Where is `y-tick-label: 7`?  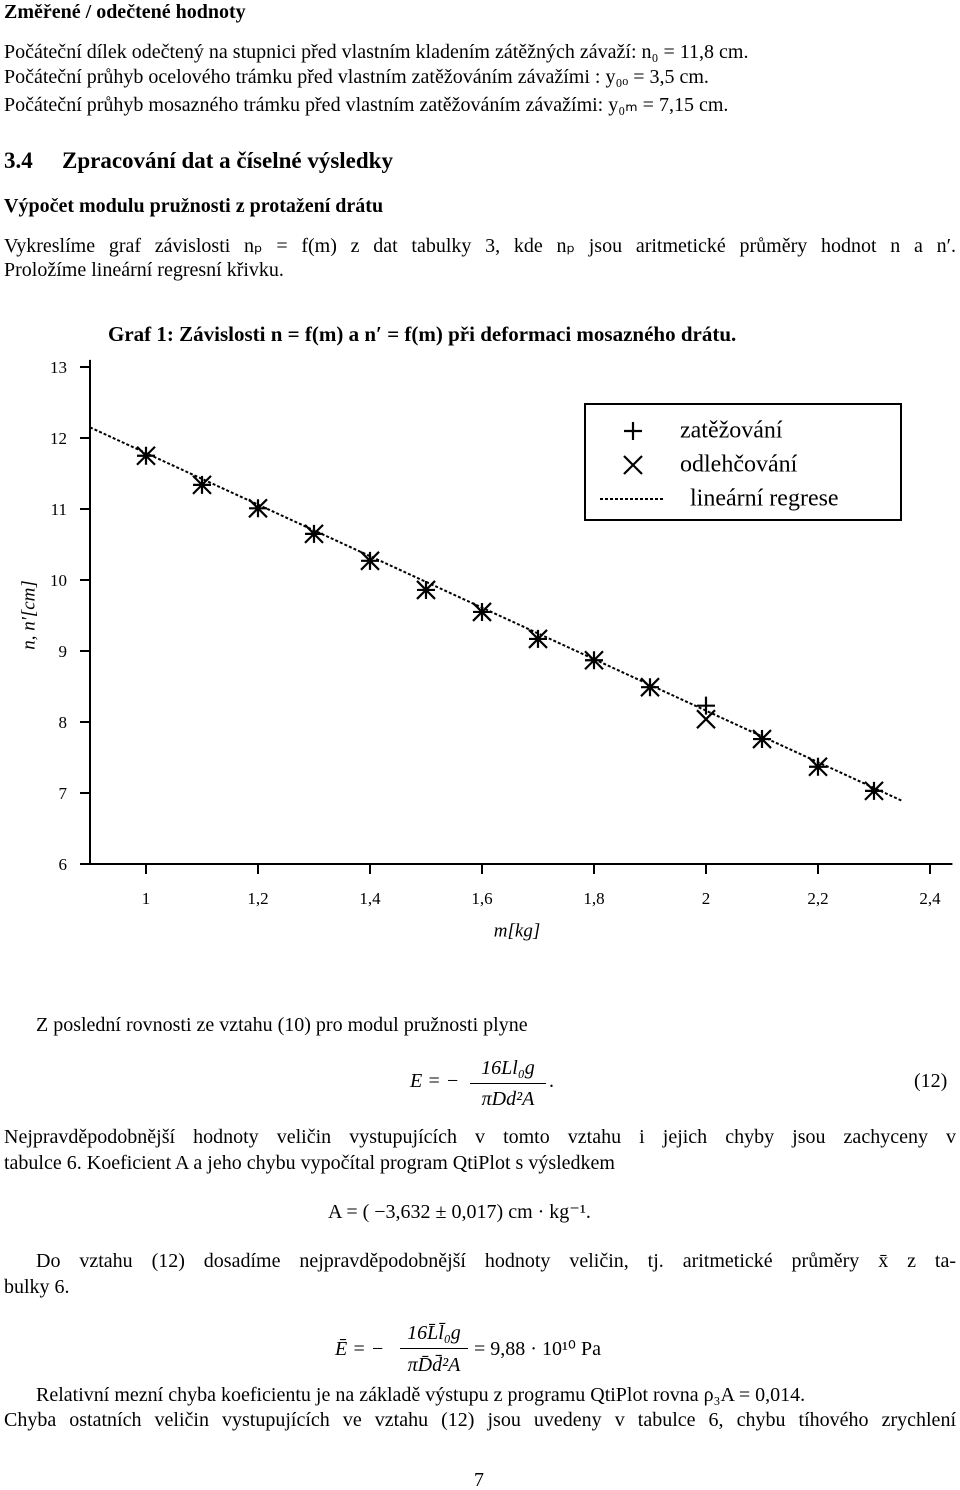 y-tick-label: 7 is located at coordinates (63, 793).